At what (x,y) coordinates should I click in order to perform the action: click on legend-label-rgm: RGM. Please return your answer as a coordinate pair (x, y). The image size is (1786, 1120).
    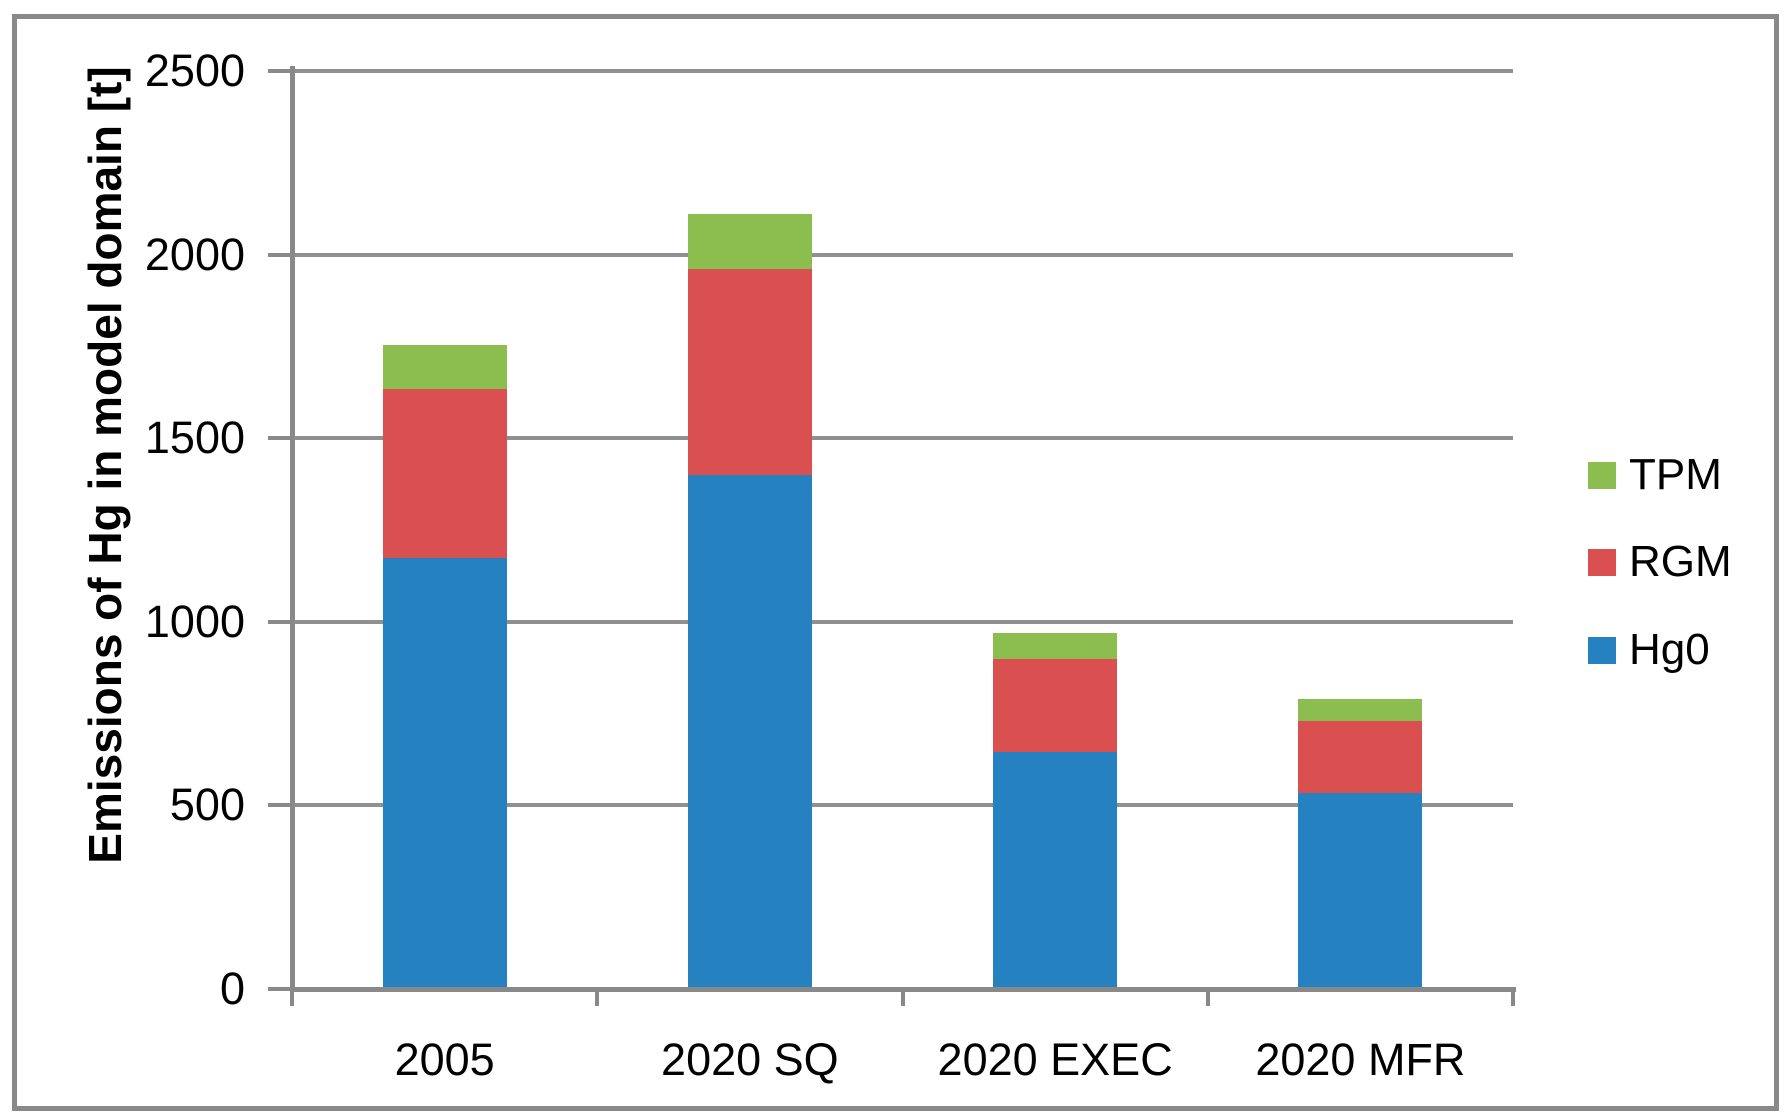
    Looking at the image, I should click on (1680, 561).